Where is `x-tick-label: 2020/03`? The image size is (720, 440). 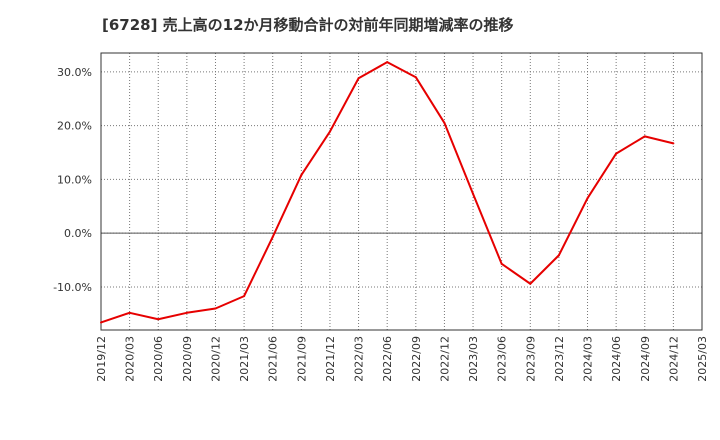 x-tick-label: 2020/03 is located at coordinates (130, 359).